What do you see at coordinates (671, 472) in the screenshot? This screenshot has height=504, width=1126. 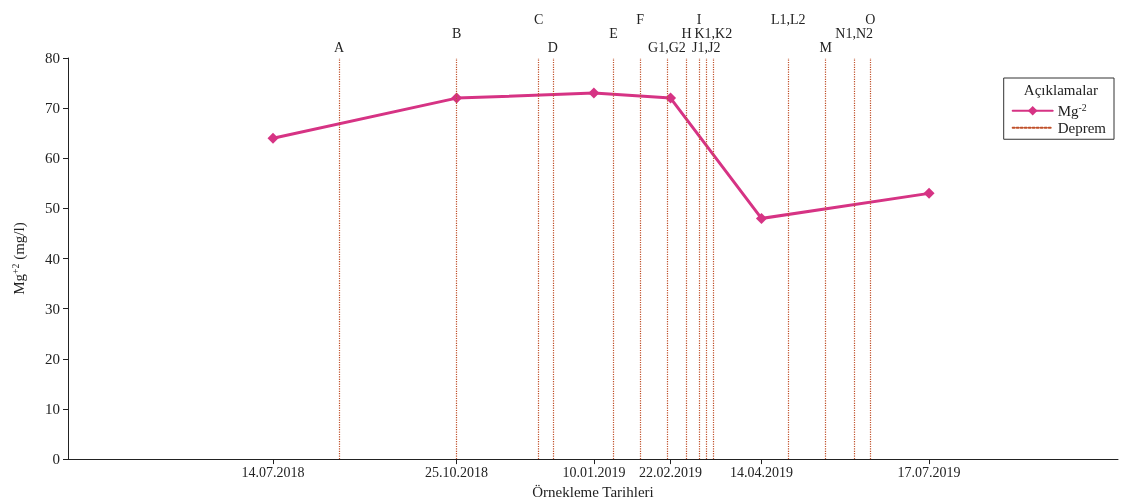 I see `x-tick-label: 22.02.2019` at bounding box center [671, 472].